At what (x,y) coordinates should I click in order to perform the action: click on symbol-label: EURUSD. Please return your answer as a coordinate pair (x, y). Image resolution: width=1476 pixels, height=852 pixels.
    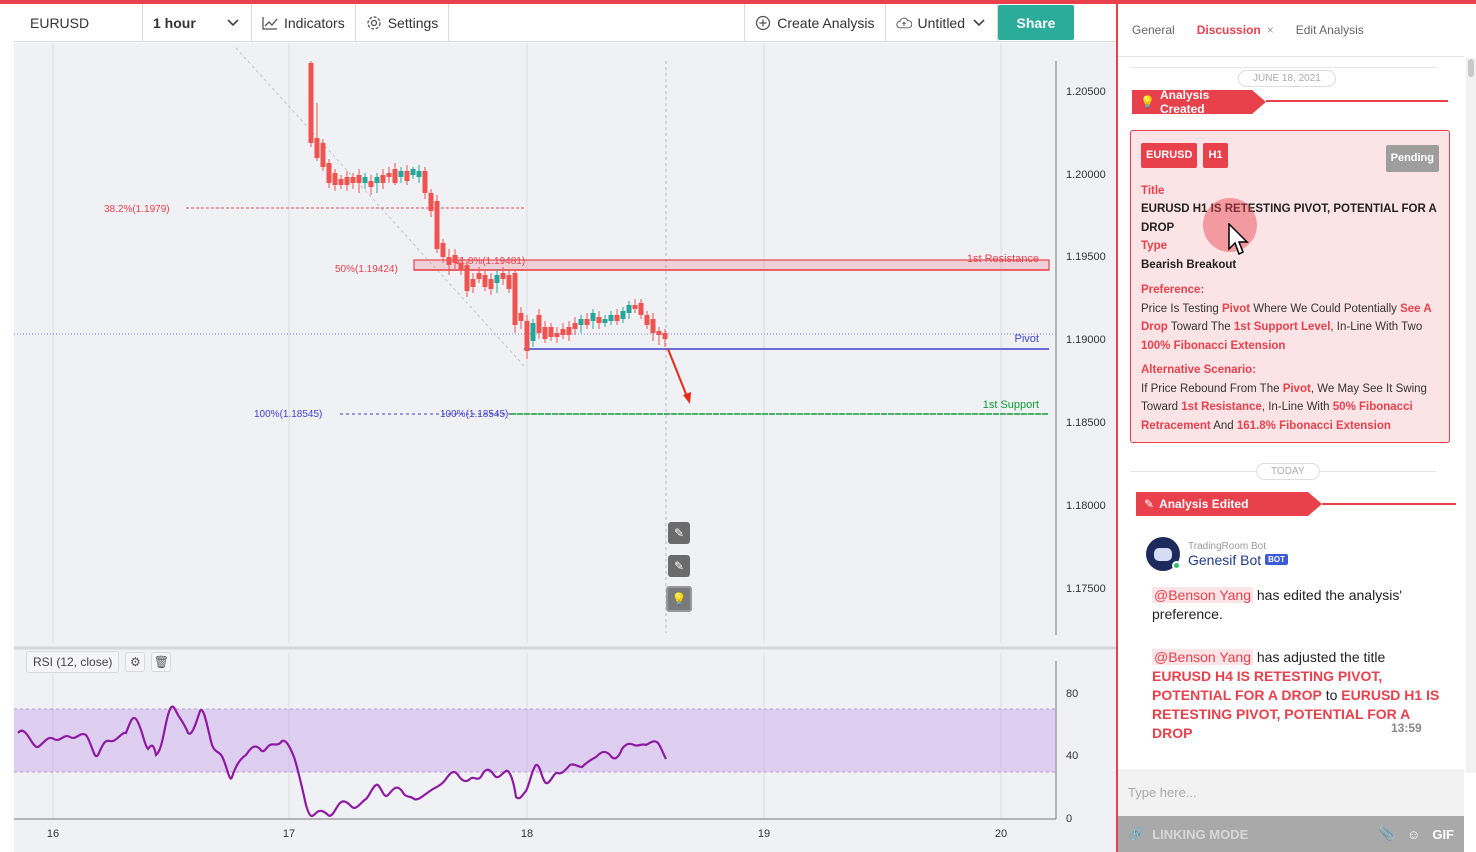
    Looking at the image, I should click on (60, 22).